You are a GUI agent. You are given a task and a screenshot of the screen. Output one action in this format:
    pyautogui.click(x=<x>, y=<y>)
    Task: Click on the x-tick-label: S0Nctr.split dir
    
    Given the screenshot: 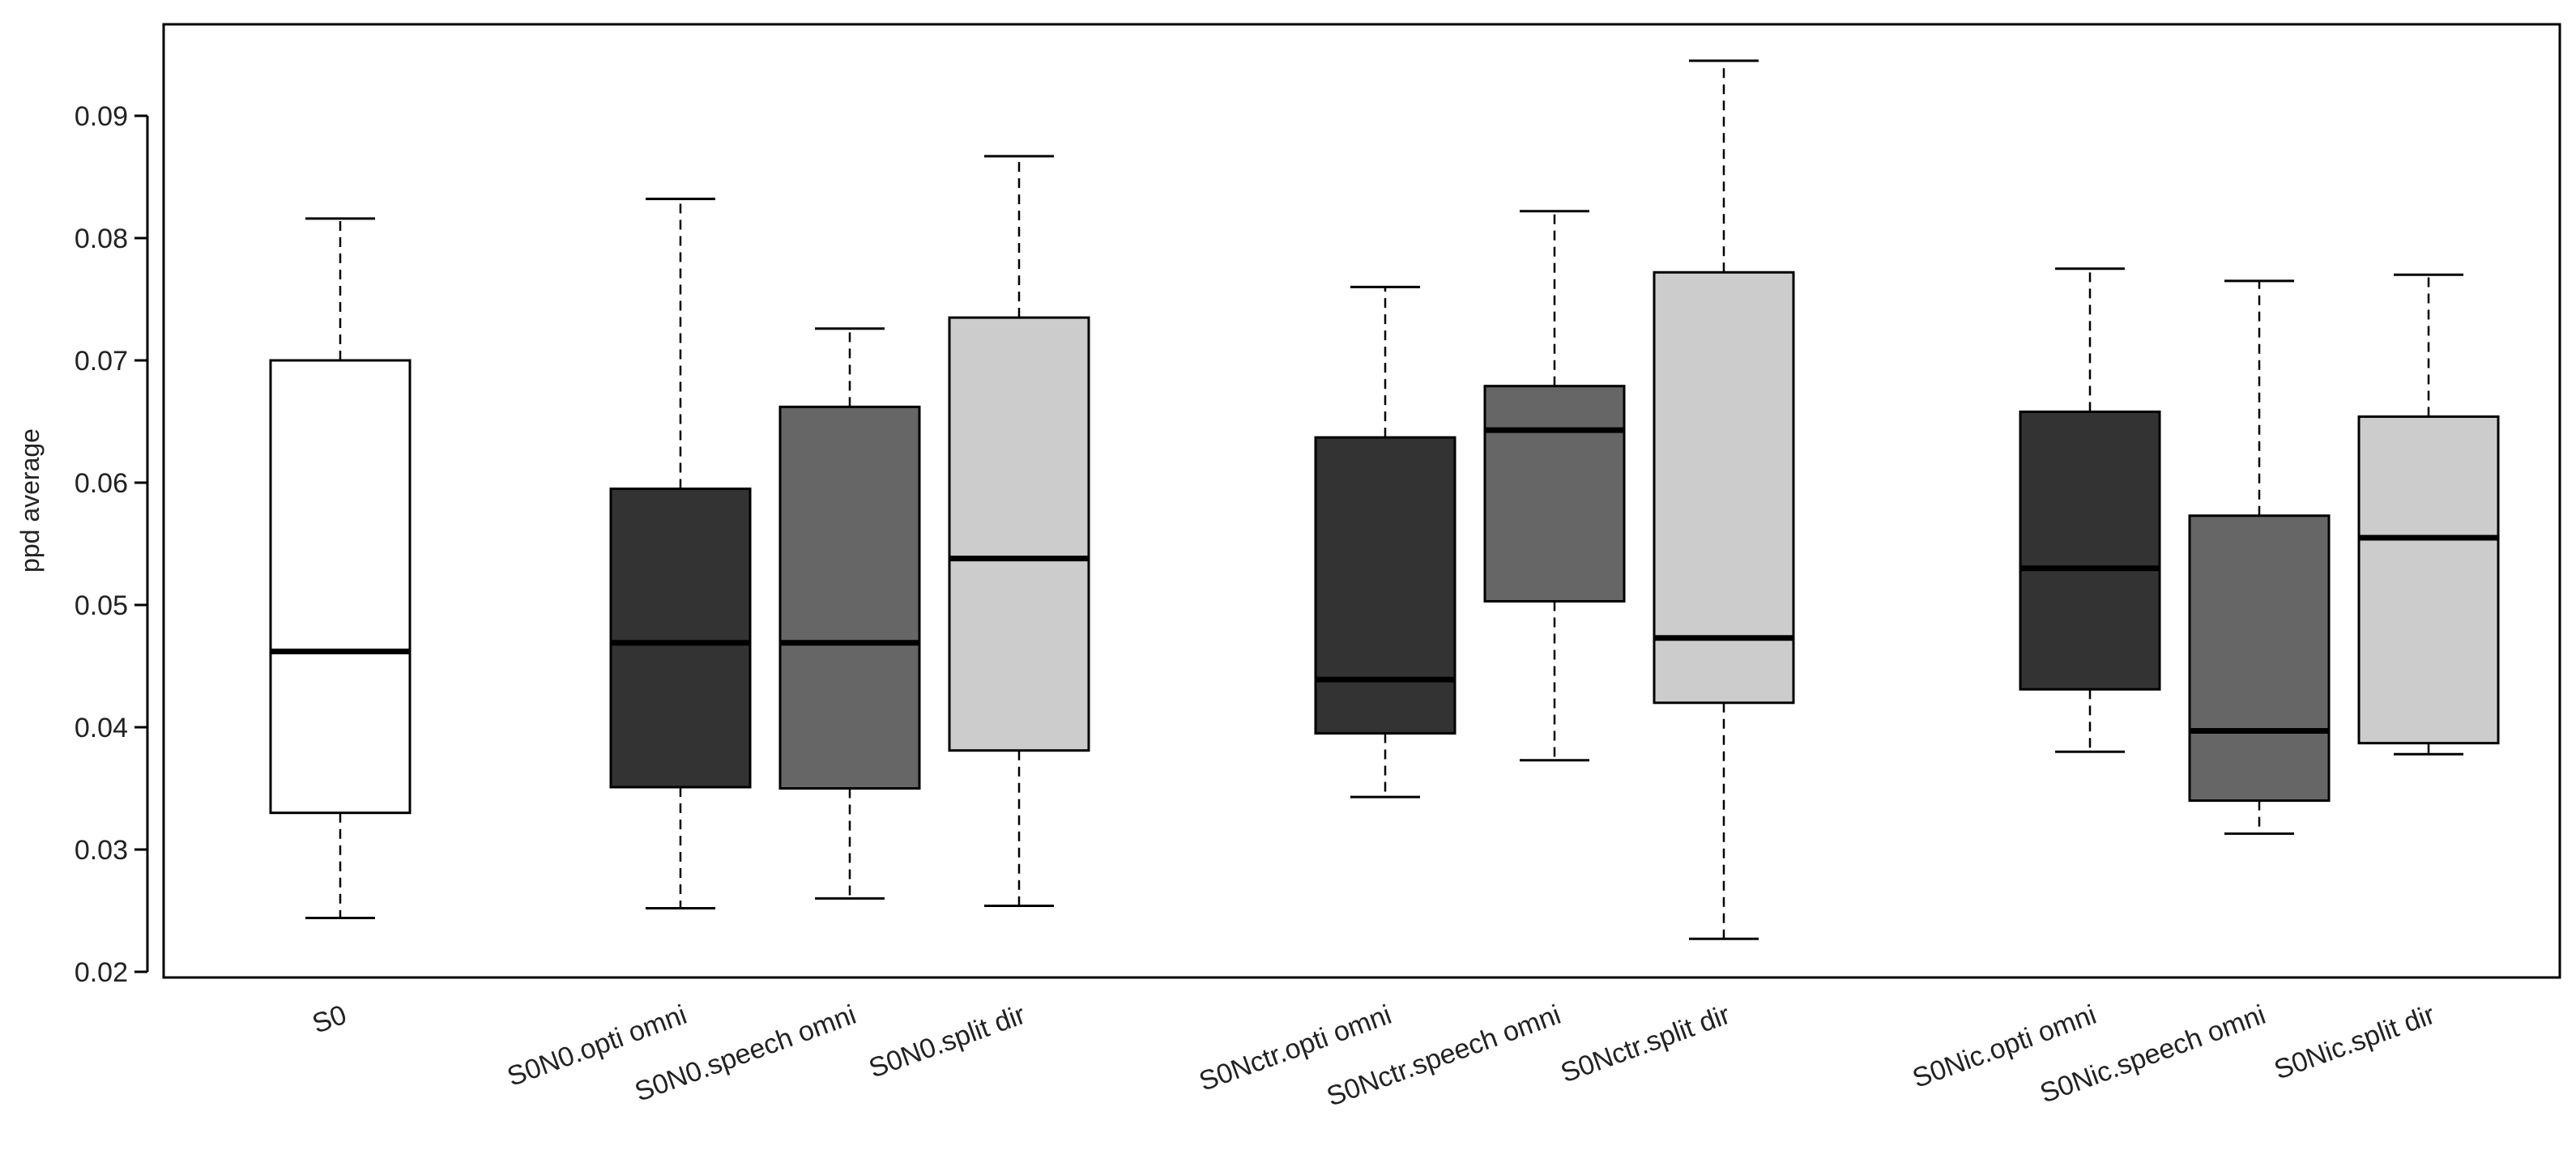 What is the action you would take?
    pyautogui.click(x=1646, y=1044)
    